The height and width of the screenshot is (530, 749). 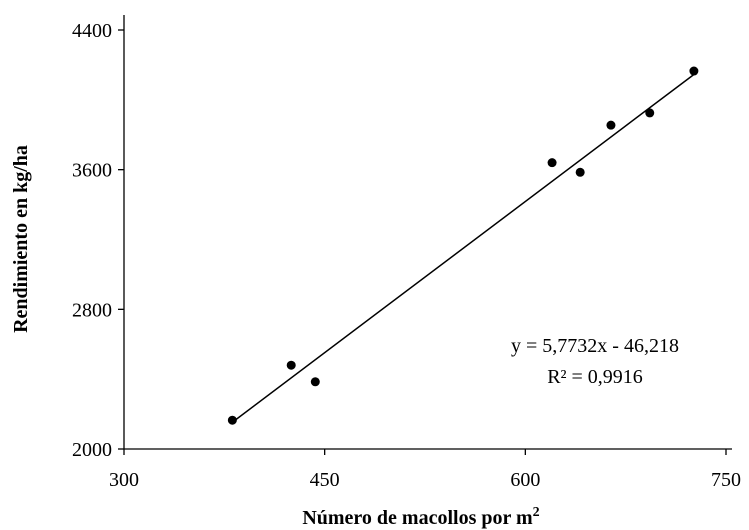 I want to click on y-tick-label: 2000, so click(x=92, y=450).